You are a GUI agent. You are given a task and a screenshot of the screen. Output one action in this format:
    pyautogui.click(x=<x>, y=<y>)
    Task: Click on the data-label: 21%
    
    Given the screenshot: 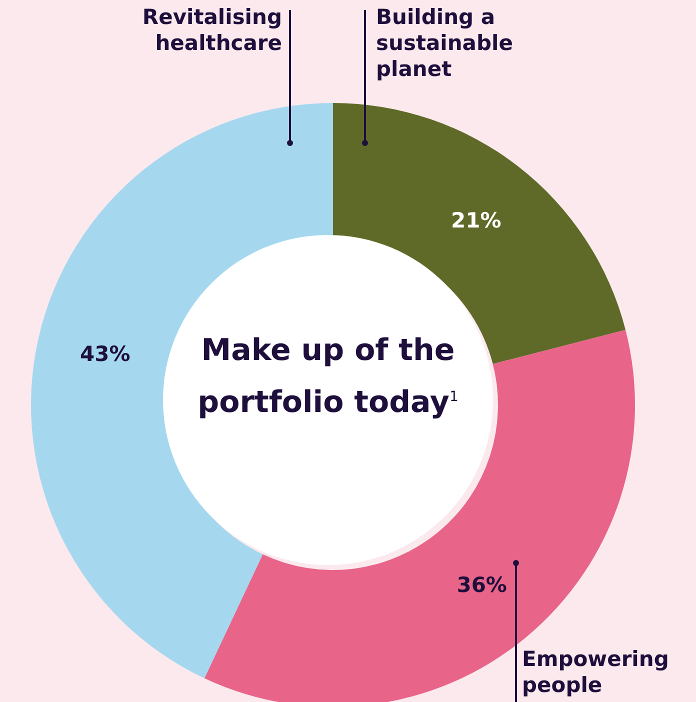 What is the action you would take?
    pyautogui.click(x=476, y=220)
    